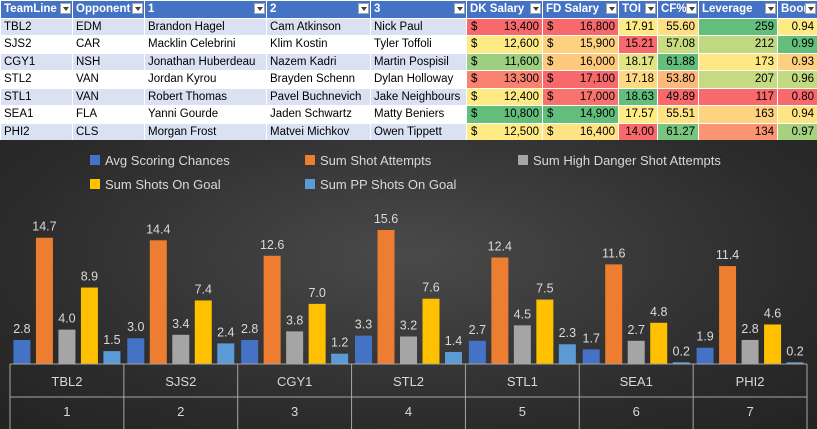 This screenshot has height=429, width=817. What do you see at coordinates (36, 96) in the screenshot?
I see `teamline-cell: STL1` at bounding box center [36, 96].